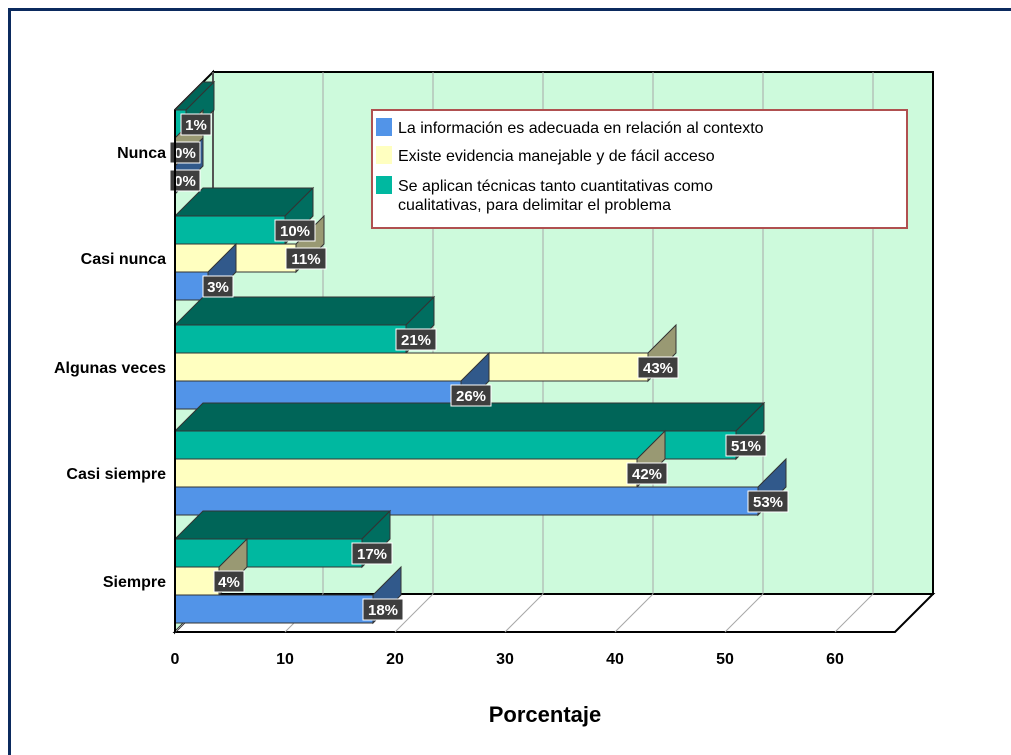 This screenshot has width=1011, height=755. Describe the element at coordinates (110, 368) in the screenshot. I see `category-label: Algunas veces` at that location.